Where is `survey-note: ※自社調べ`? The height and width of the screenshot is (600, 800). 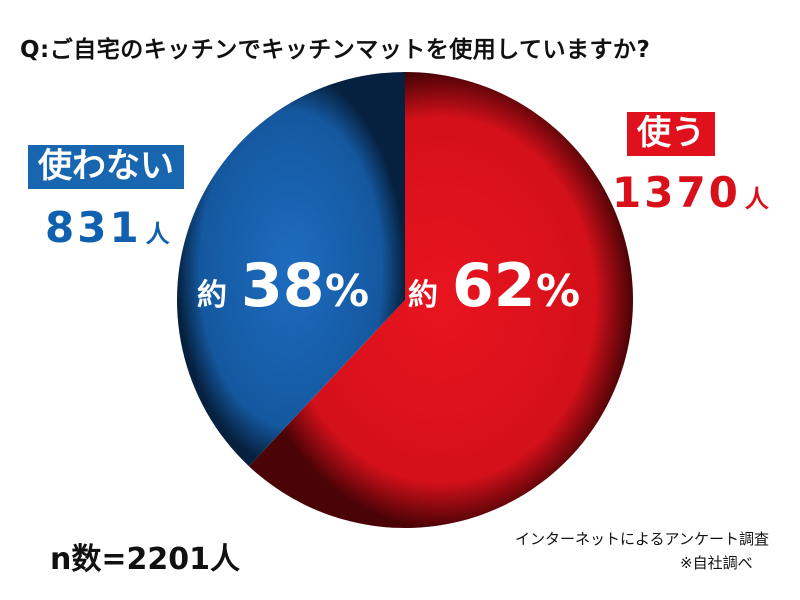
survey-note: ※自社調べ is located at coordinates (716, 563).